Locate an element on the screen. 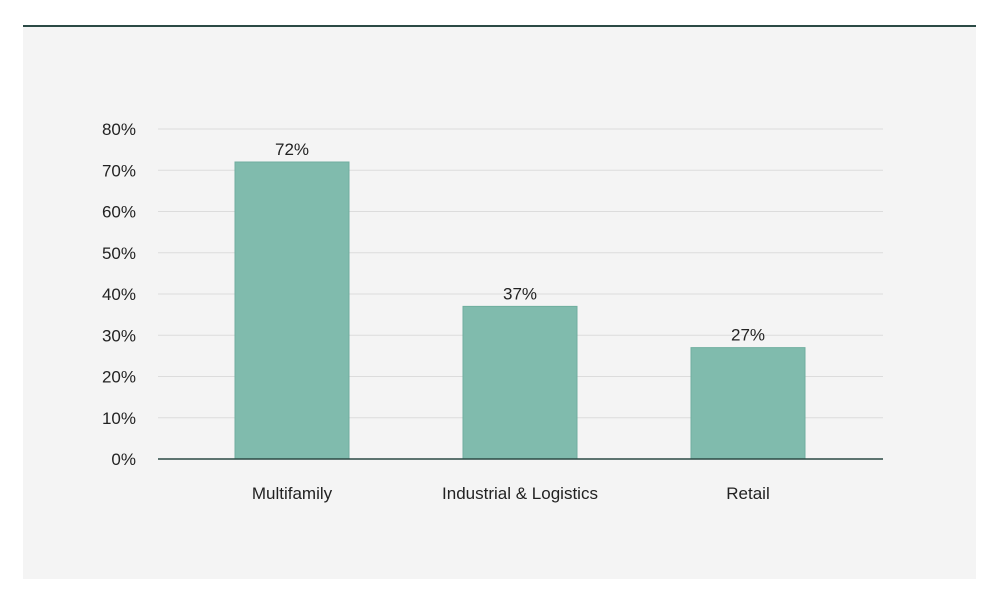 Image resolution: width=1000 pixels, height=600 pixels. y-tick-label: 40% is located at coordinates (119, 294).